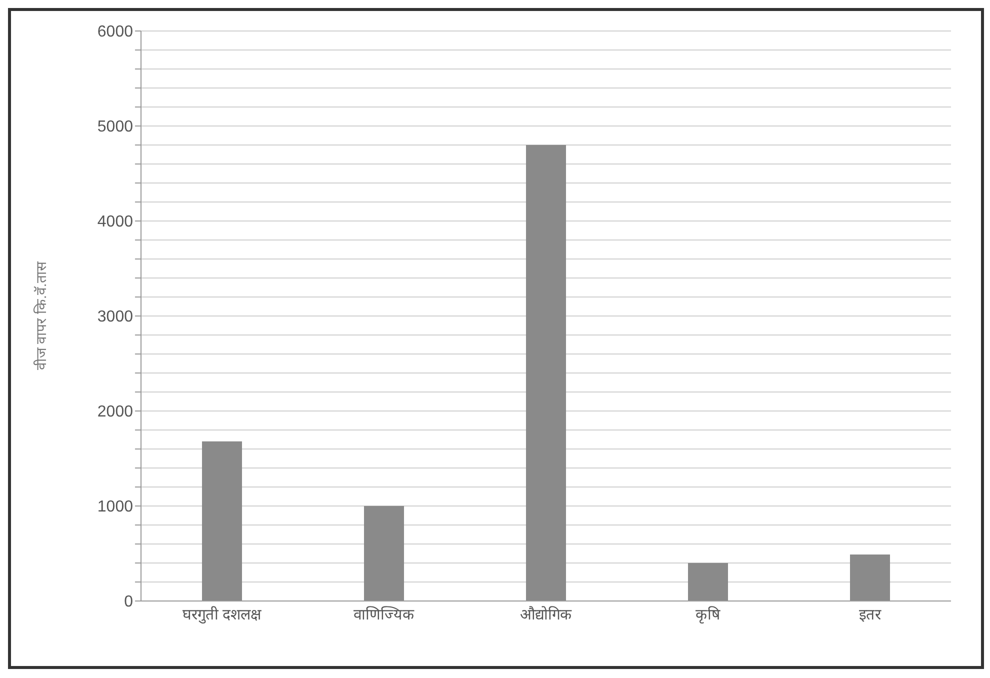 This screenshot has height=678, width=990. What do you see at coordinates (115, 32) in the screenshot?
I see `y-tick-label: 6000` at bounding box center [115, 32].